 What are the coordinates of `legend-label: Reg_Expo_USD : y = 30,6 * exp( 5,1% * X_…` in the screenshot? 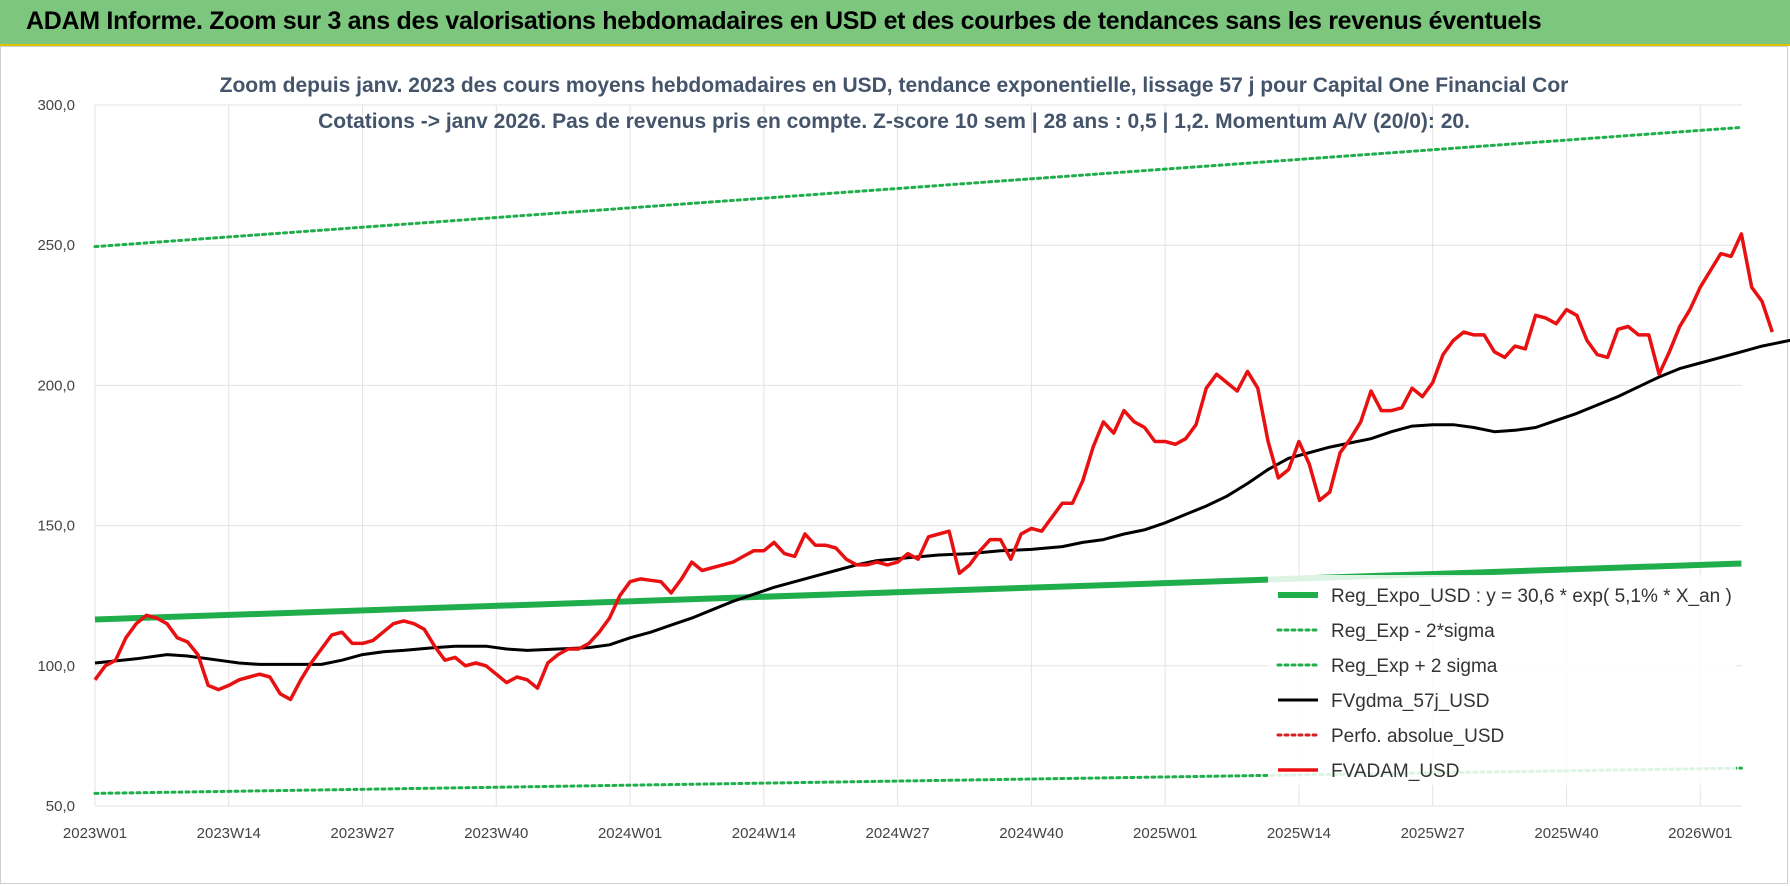 It's located at (1531, 596).